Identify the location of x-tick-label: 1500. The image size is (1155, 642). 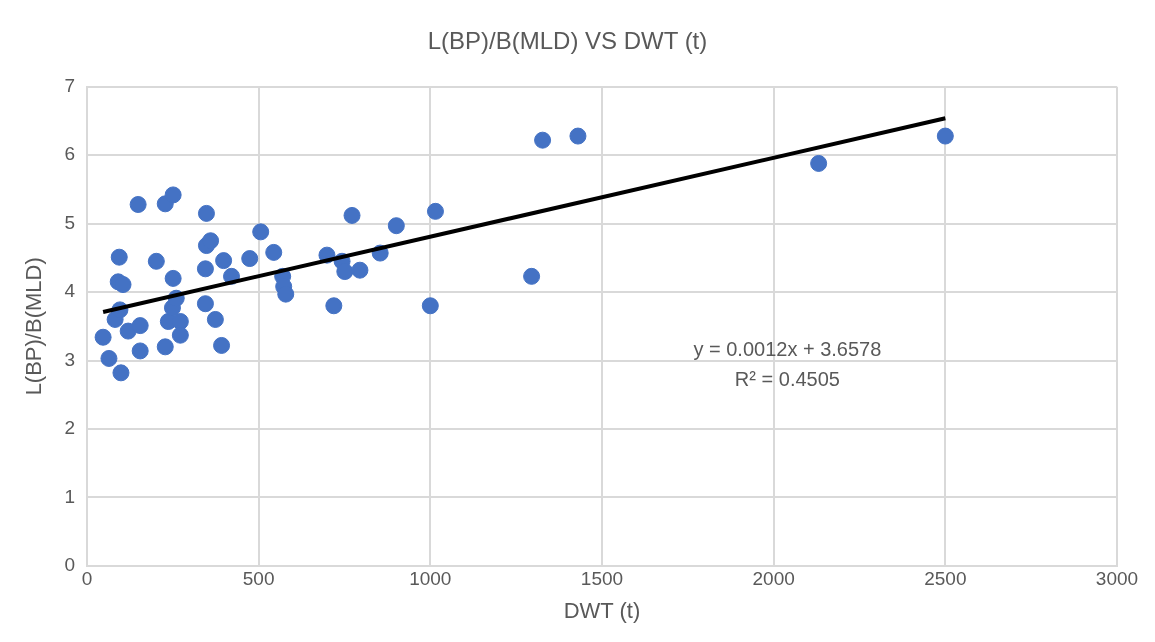
(602, 579).